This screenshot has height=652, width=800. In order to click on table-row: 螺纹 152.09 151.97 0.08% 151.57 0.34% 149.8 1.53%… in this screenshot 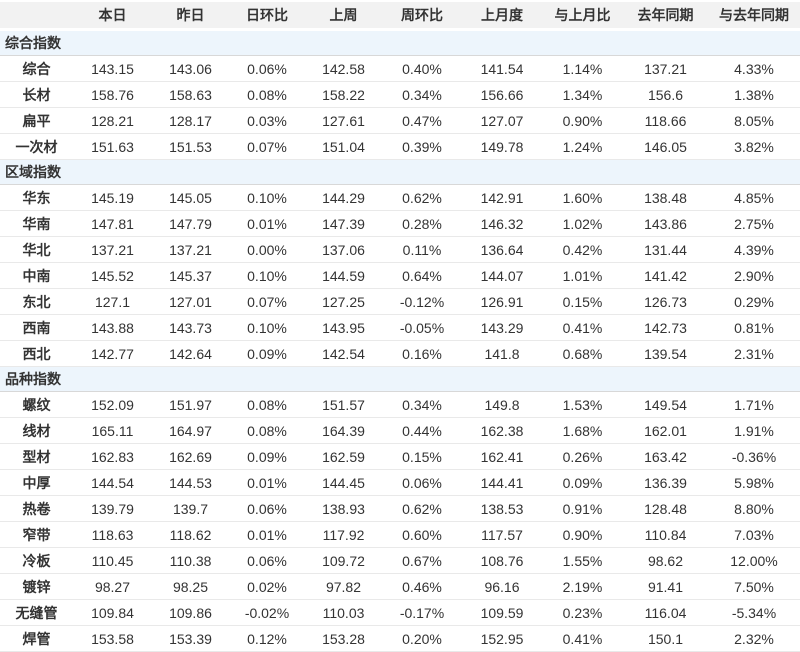, I will do `click(400, 404)`.